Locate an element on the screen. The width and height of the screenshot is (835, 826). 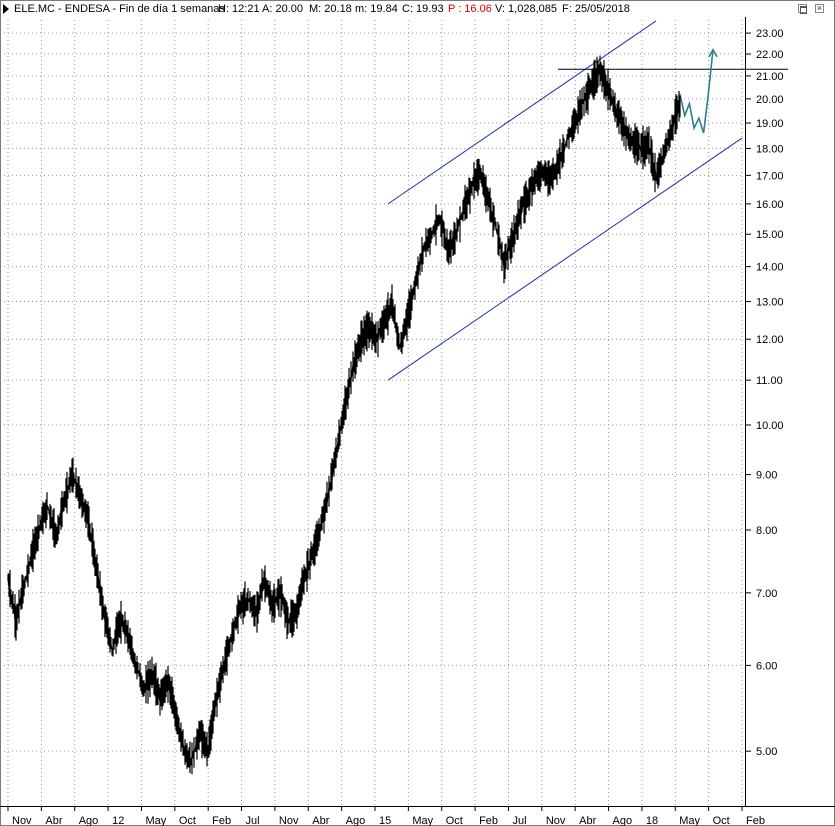
y-tick-label: 13.00 is located at coordinates (770, 303).